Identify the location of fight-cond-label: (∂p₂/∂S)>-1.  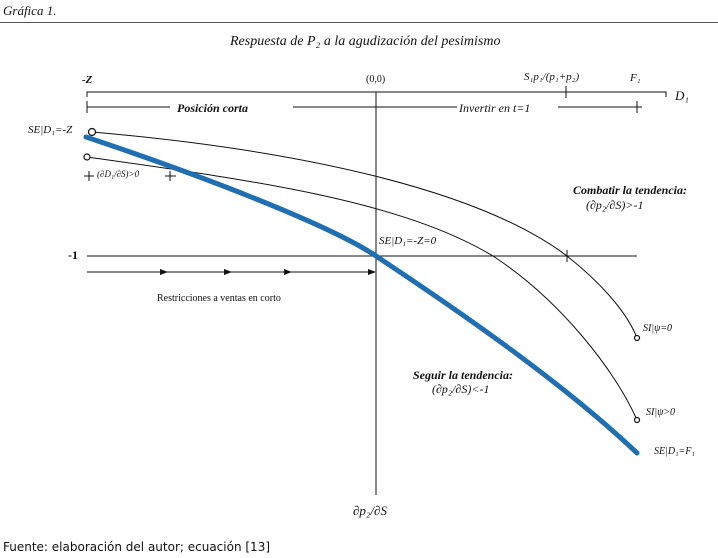
(615, 205).